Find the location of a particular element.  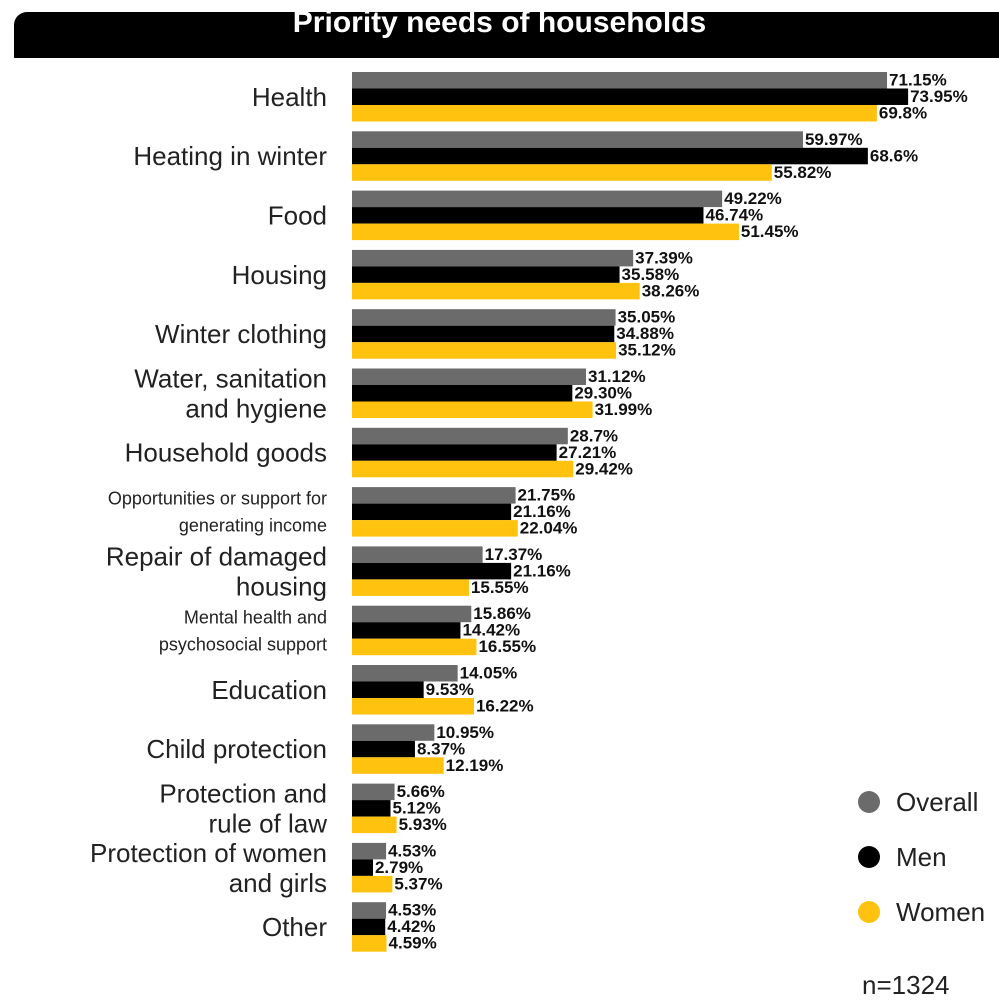

bar-overall-protection-and-rule-of-law is located at coordinates (373, 792).